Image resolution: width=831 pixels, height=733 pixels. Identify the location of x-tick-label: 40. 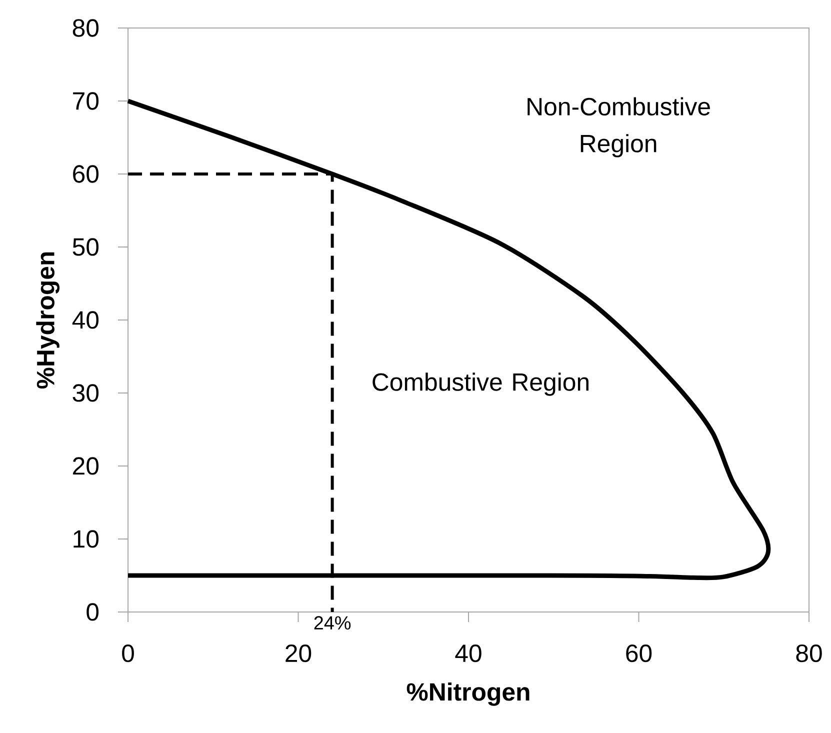
(468, 653).